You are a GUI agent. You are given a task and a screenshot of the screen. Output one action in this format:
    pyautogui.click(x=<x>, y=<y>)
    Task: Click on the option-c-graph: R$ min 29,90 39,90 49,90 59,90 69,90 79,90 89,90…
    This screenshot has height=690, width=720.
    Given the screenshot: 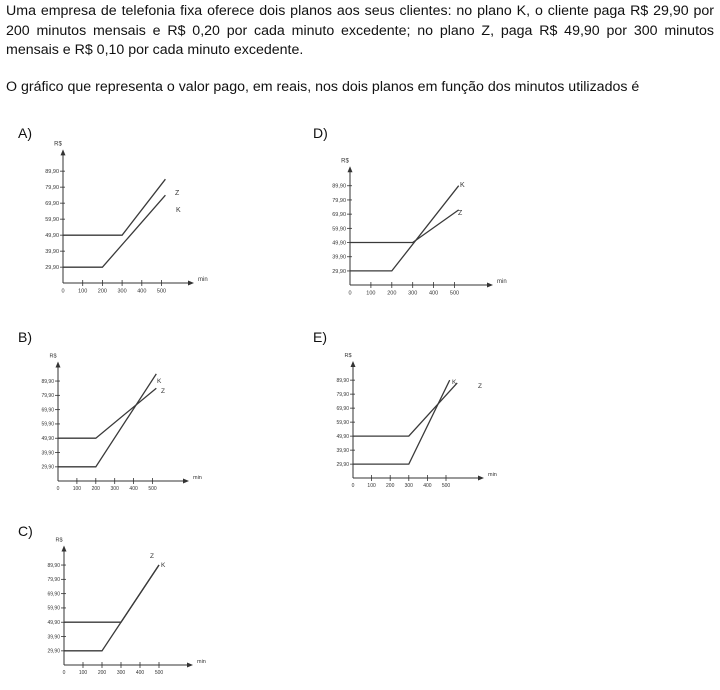 What is the action you would take?
    pyautogui.click(x=126, y=606)
    